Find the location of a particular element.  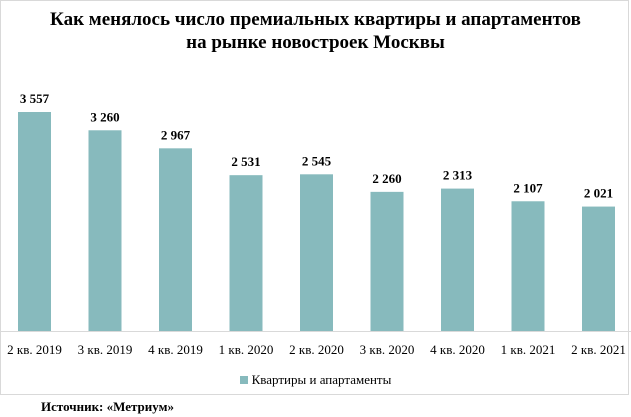

source-note: Источник: «Метриум» is located at coordinates (107, 406).